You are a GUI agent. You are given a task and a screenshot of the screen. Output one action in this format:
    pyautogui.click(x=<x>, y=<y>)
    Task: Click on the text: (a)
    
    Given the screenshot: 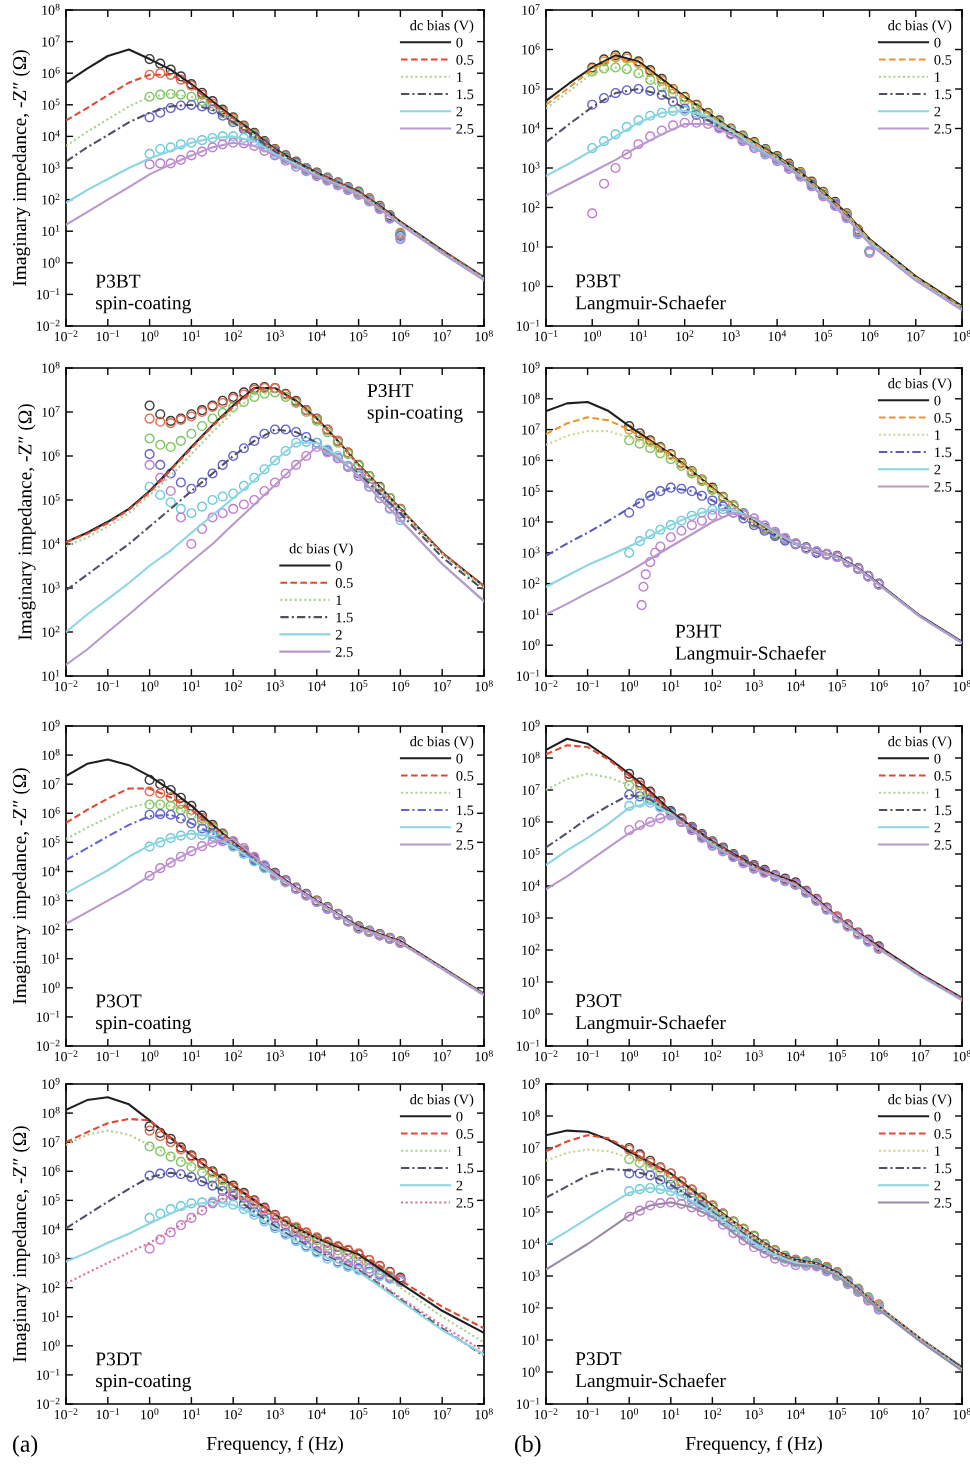 What is the action you would take?
    pyautogui.click(x=25, y=1446)
    